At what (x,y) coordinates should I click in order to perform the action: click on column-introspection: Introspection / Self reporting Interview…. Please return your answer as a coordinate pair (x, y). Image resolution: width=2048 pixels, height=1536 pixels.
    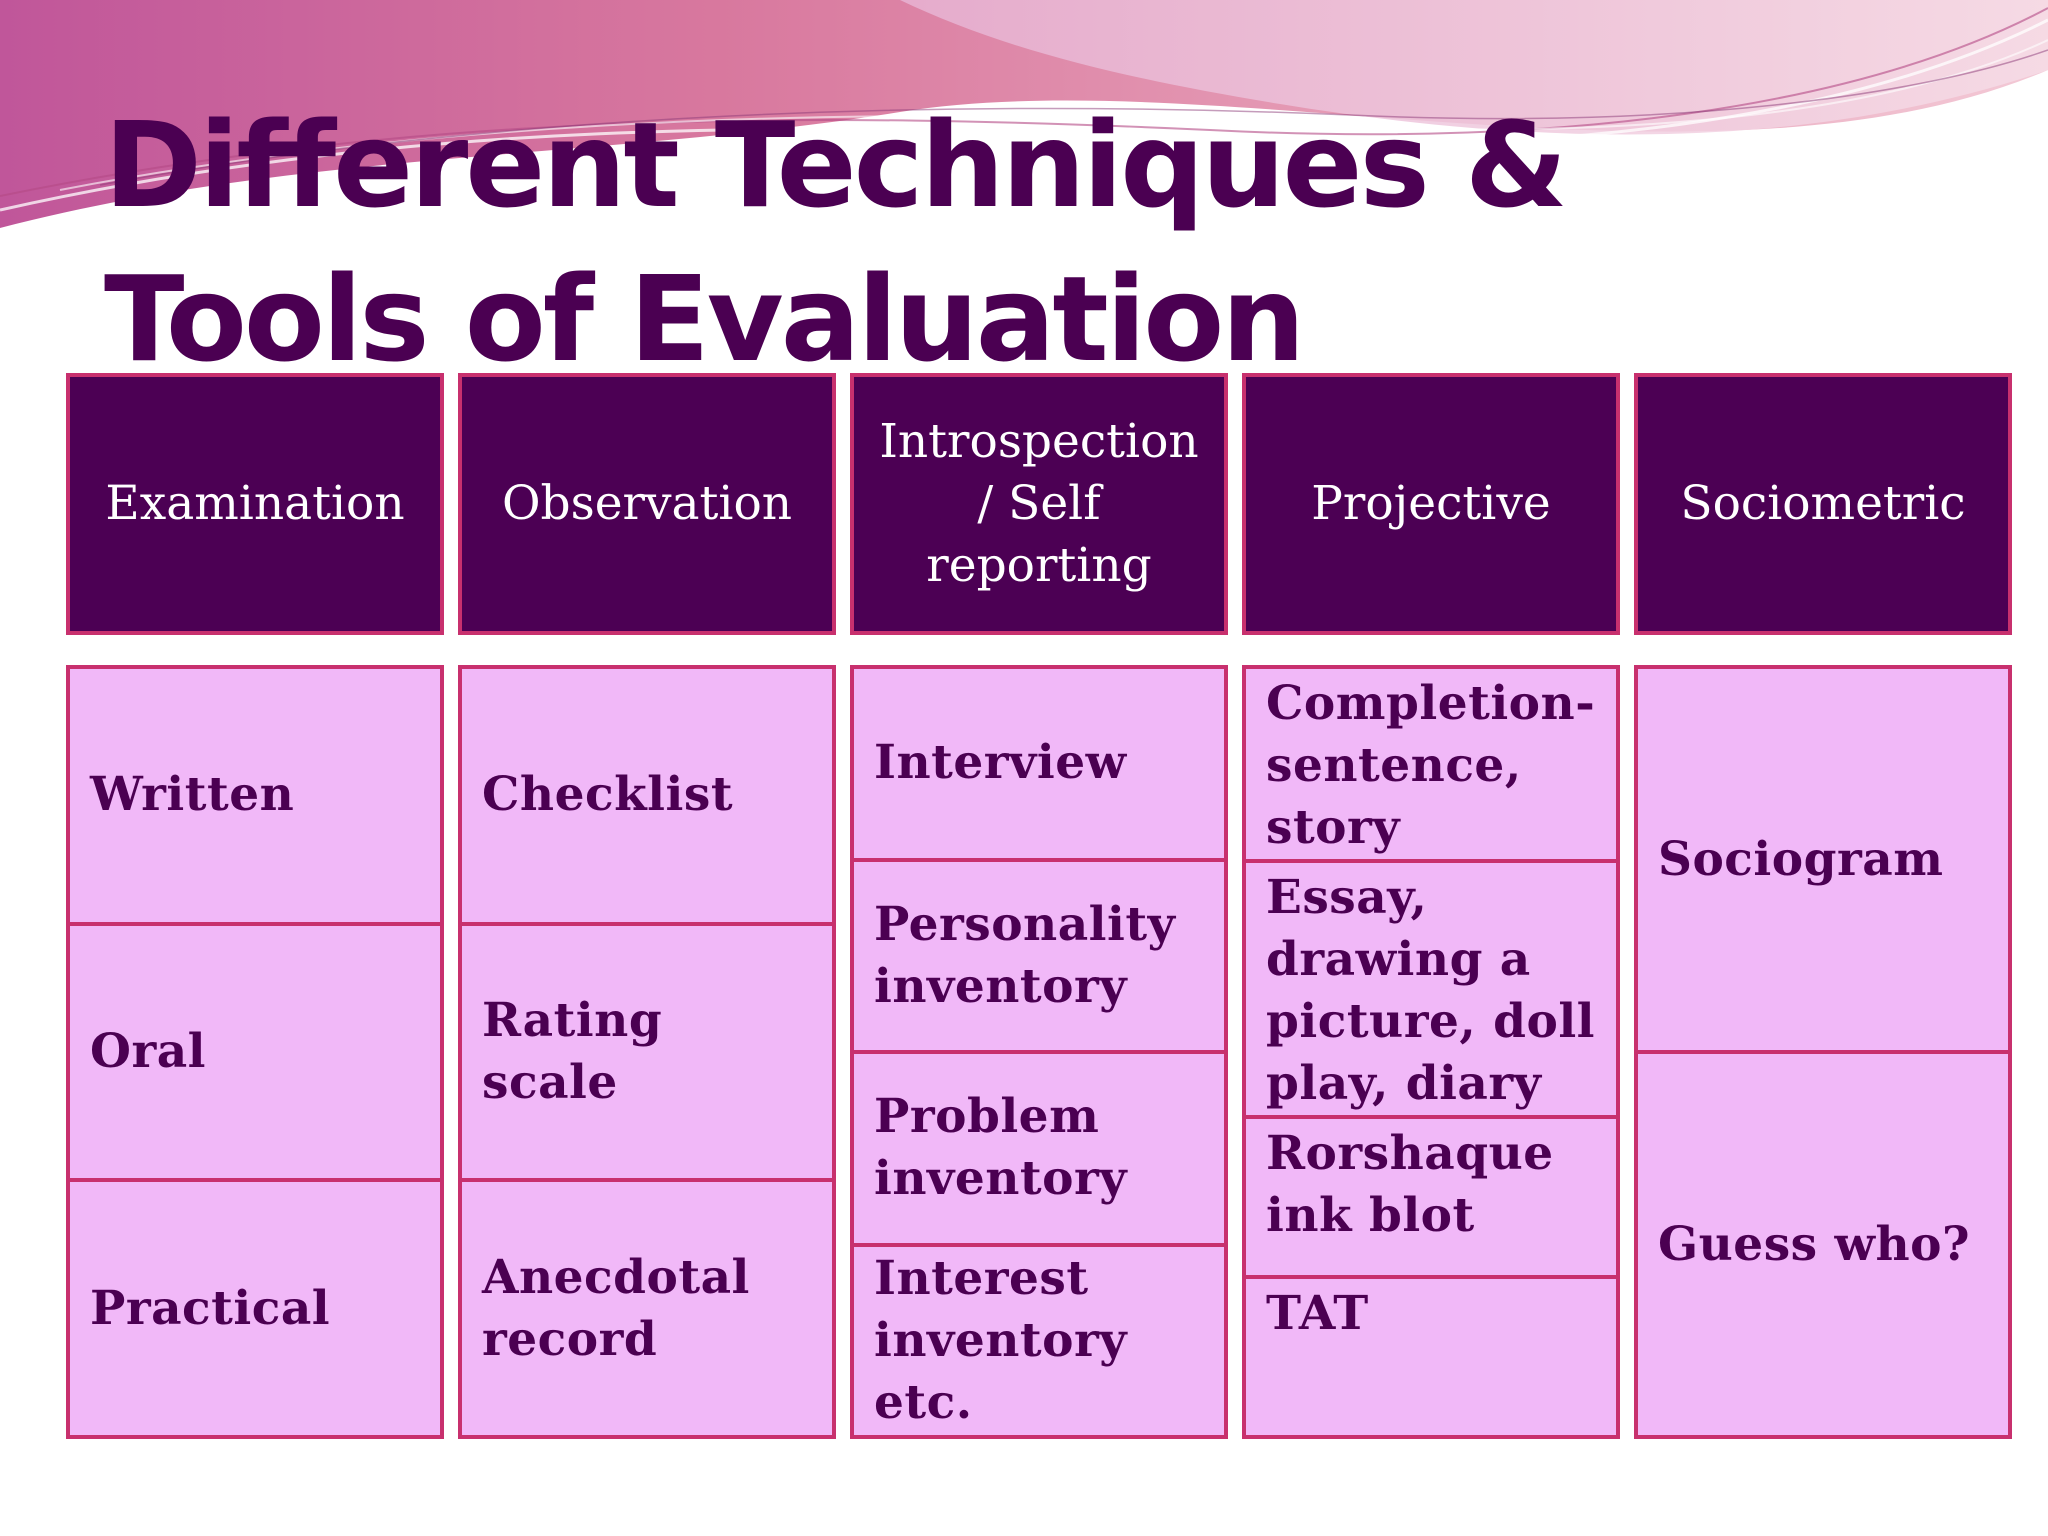
    Looking at the image, I should click on (1039, 906).